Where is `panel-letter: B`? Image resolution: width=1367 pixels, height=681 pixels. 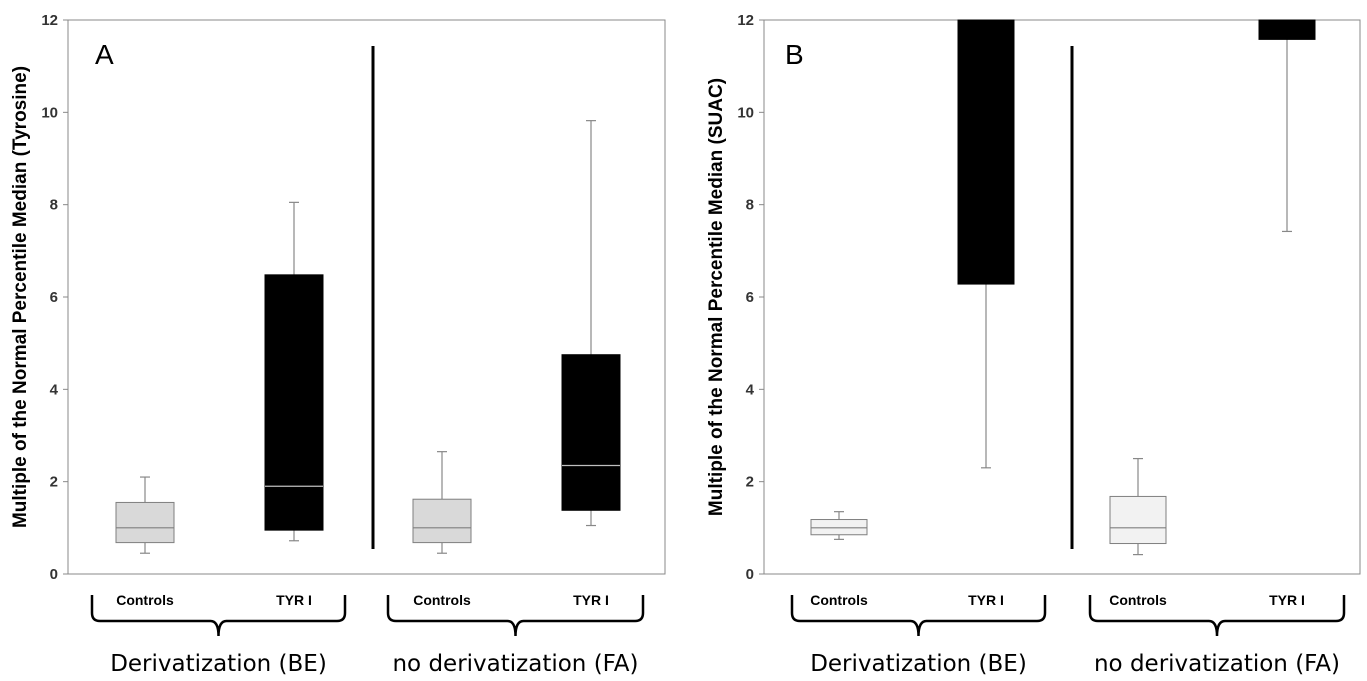 panel-letter: B is located at coordinates (794, 54).